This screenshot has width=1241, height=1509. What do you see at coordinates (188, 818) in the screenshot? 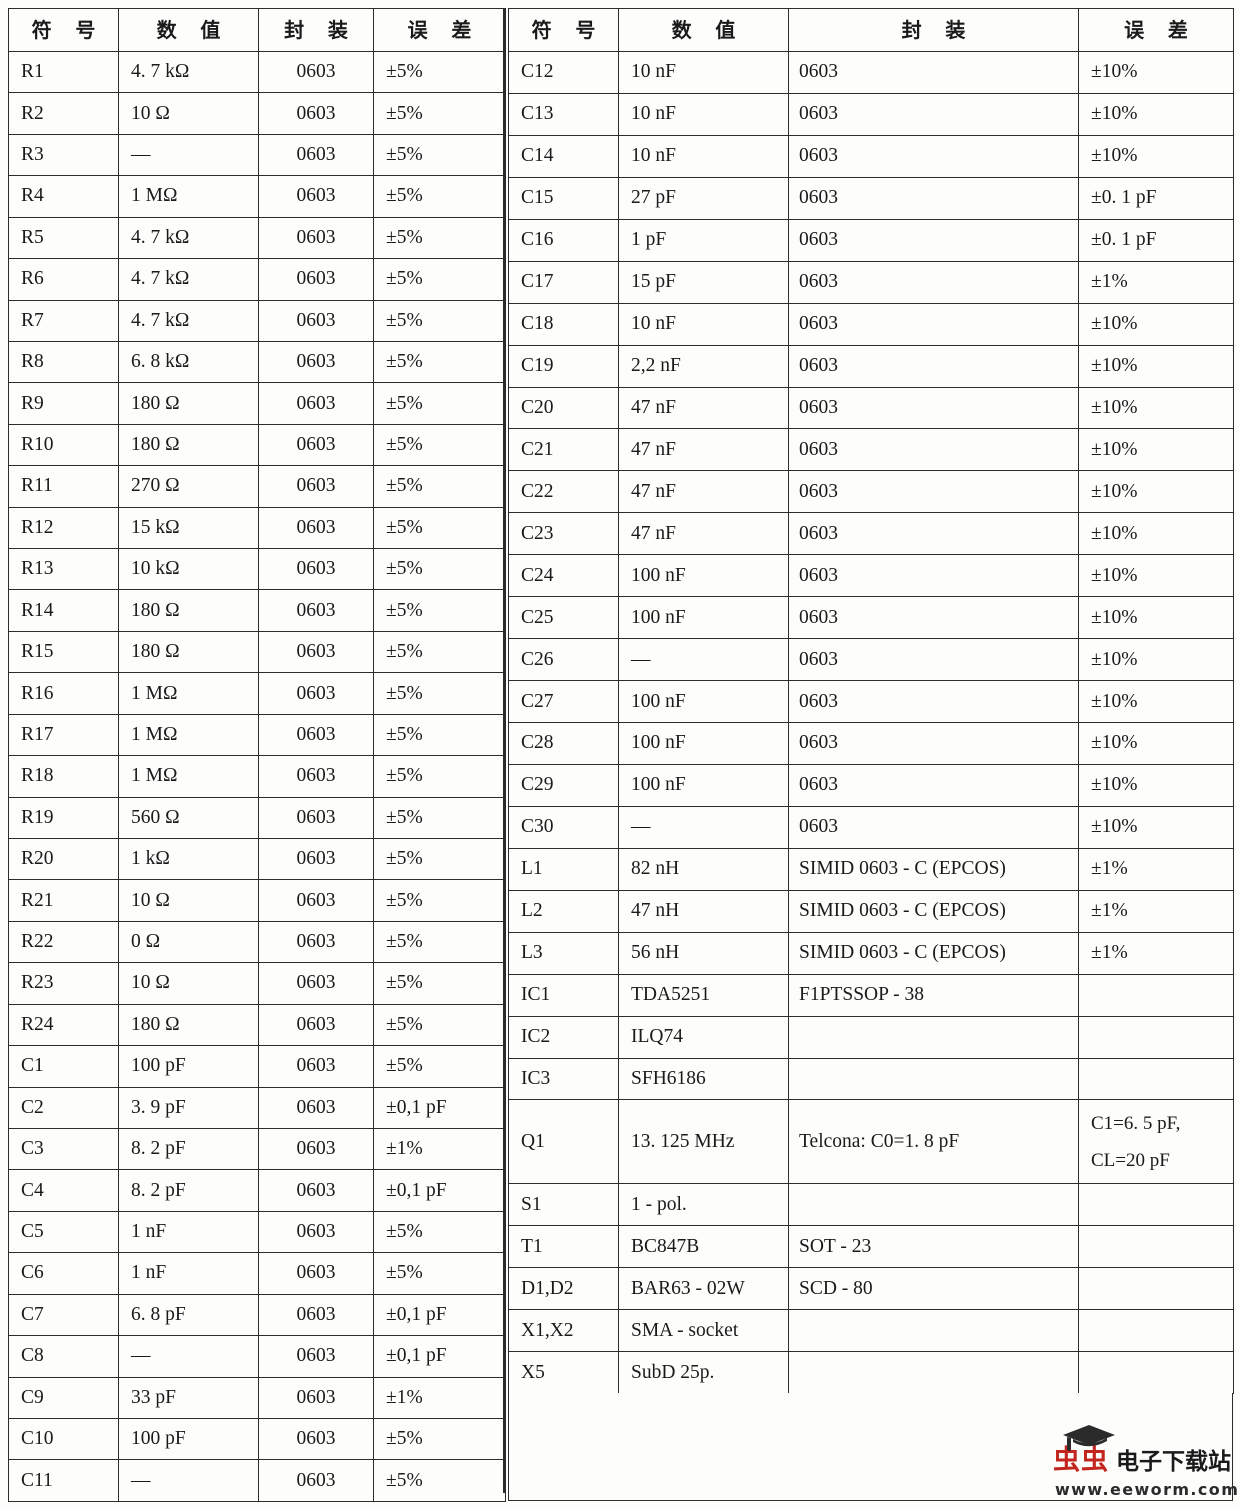
I see `cell-value: 560 Ω` at bounding box center [188, 818].